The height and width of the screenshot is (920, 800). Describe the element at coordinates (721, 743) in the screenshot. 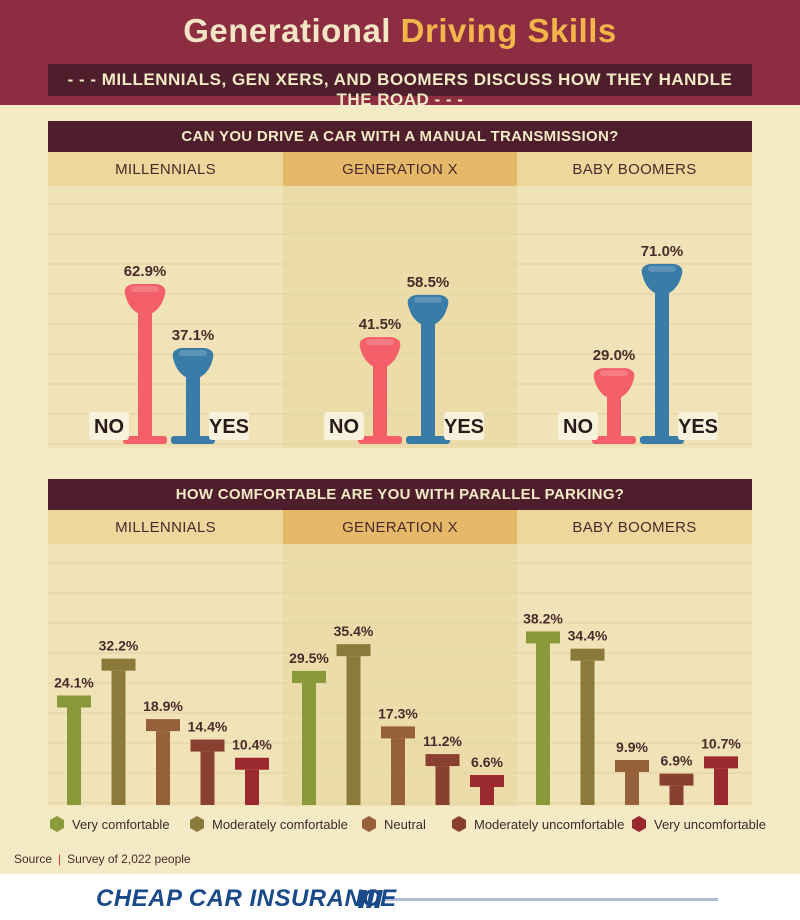

I see `parking-baby-boomers-very-uncomfortable-value-label: 10.7%` at that location.